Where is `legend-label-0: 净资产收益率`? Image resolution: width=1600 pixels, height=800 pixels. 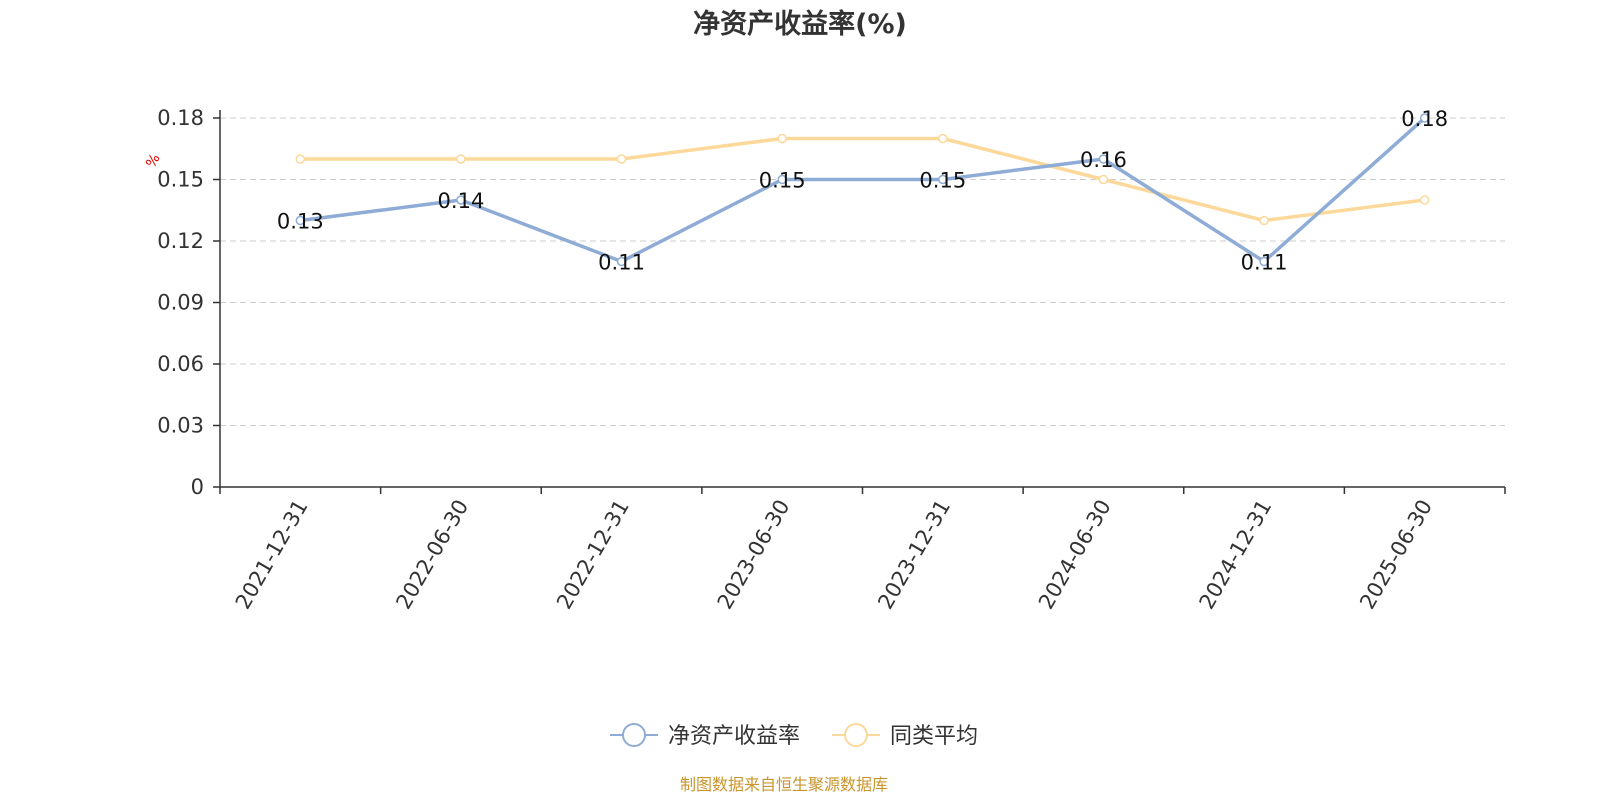 legend-label-0: 净资产收益率 is located at coordinates (734, 736).